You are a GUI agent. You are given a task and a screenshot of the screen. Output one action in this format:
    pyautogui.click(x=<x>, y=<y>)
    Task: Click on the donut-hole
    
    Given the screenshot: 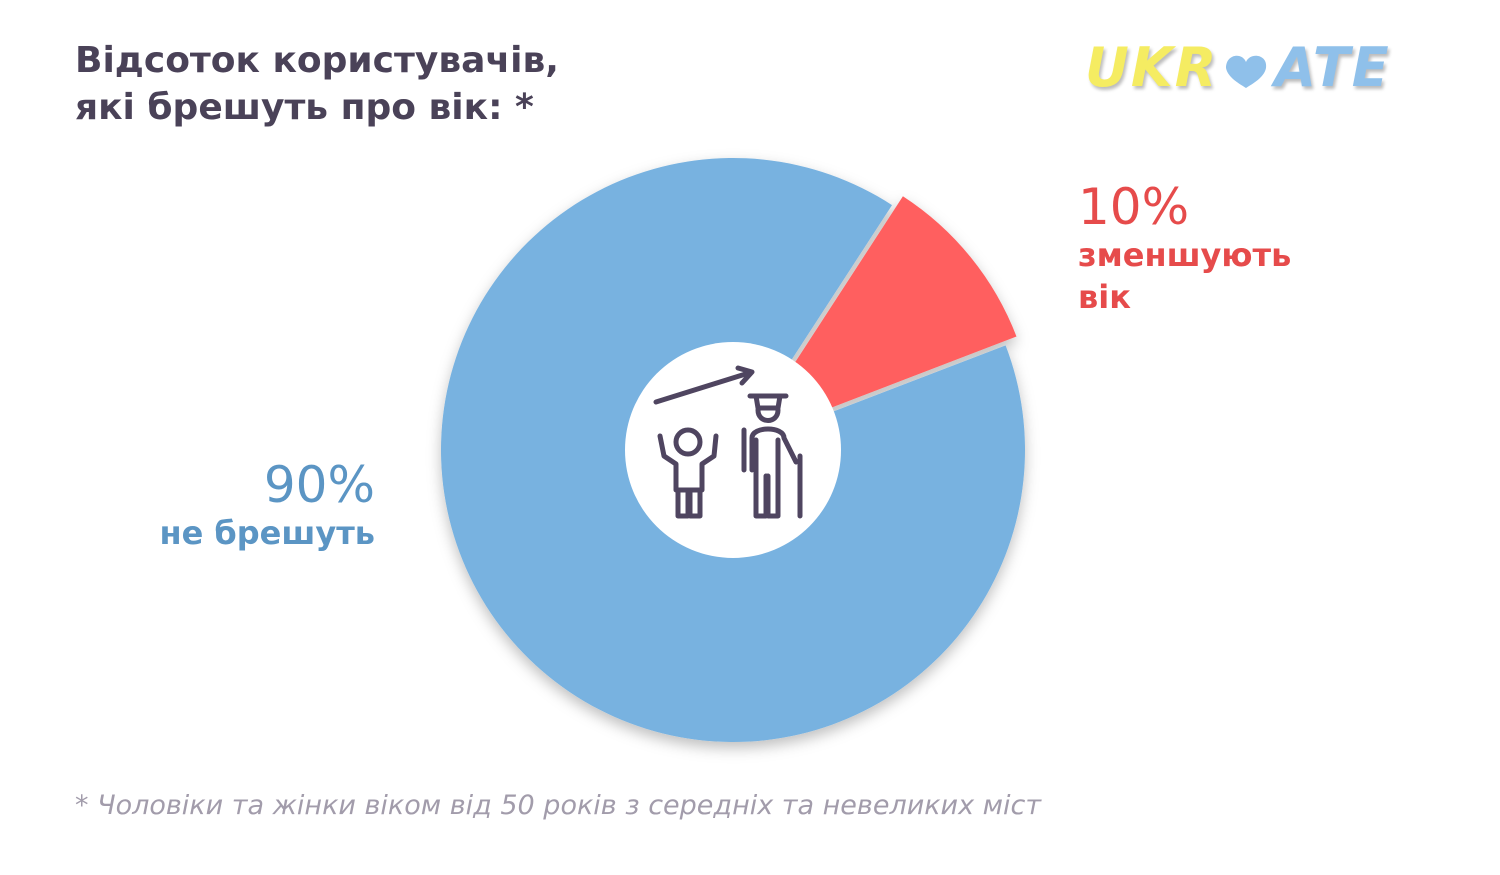 What is the action you would take?
    pyautogui.click(x=733, y=450)
    